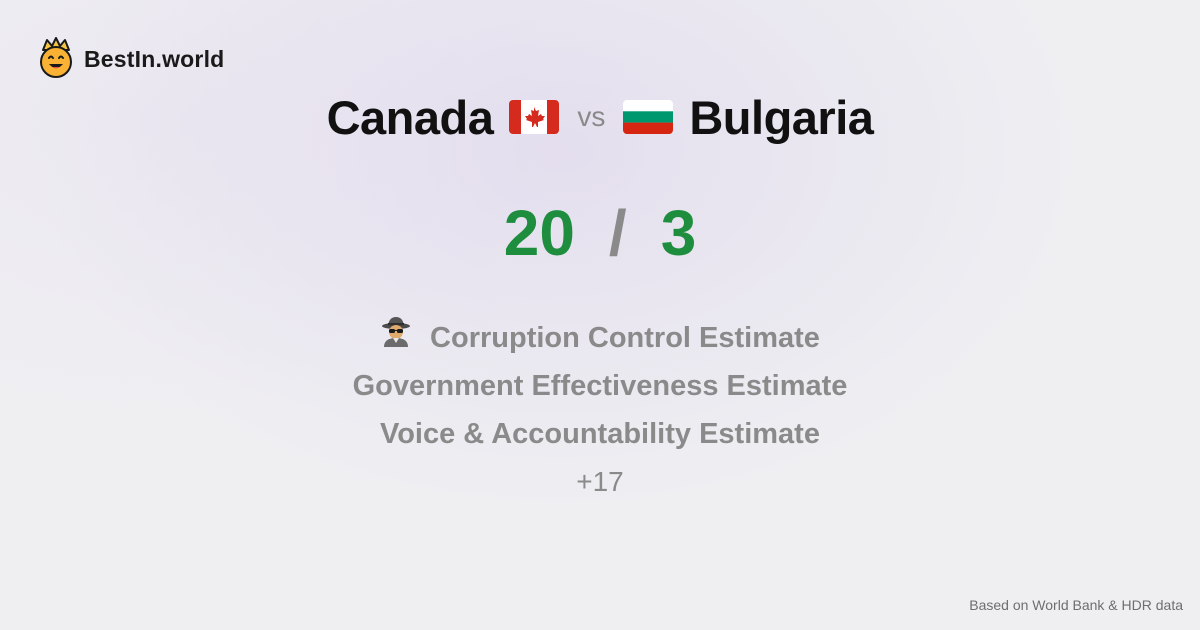  I want to click on score-country-b: 3, so click(678, 233).